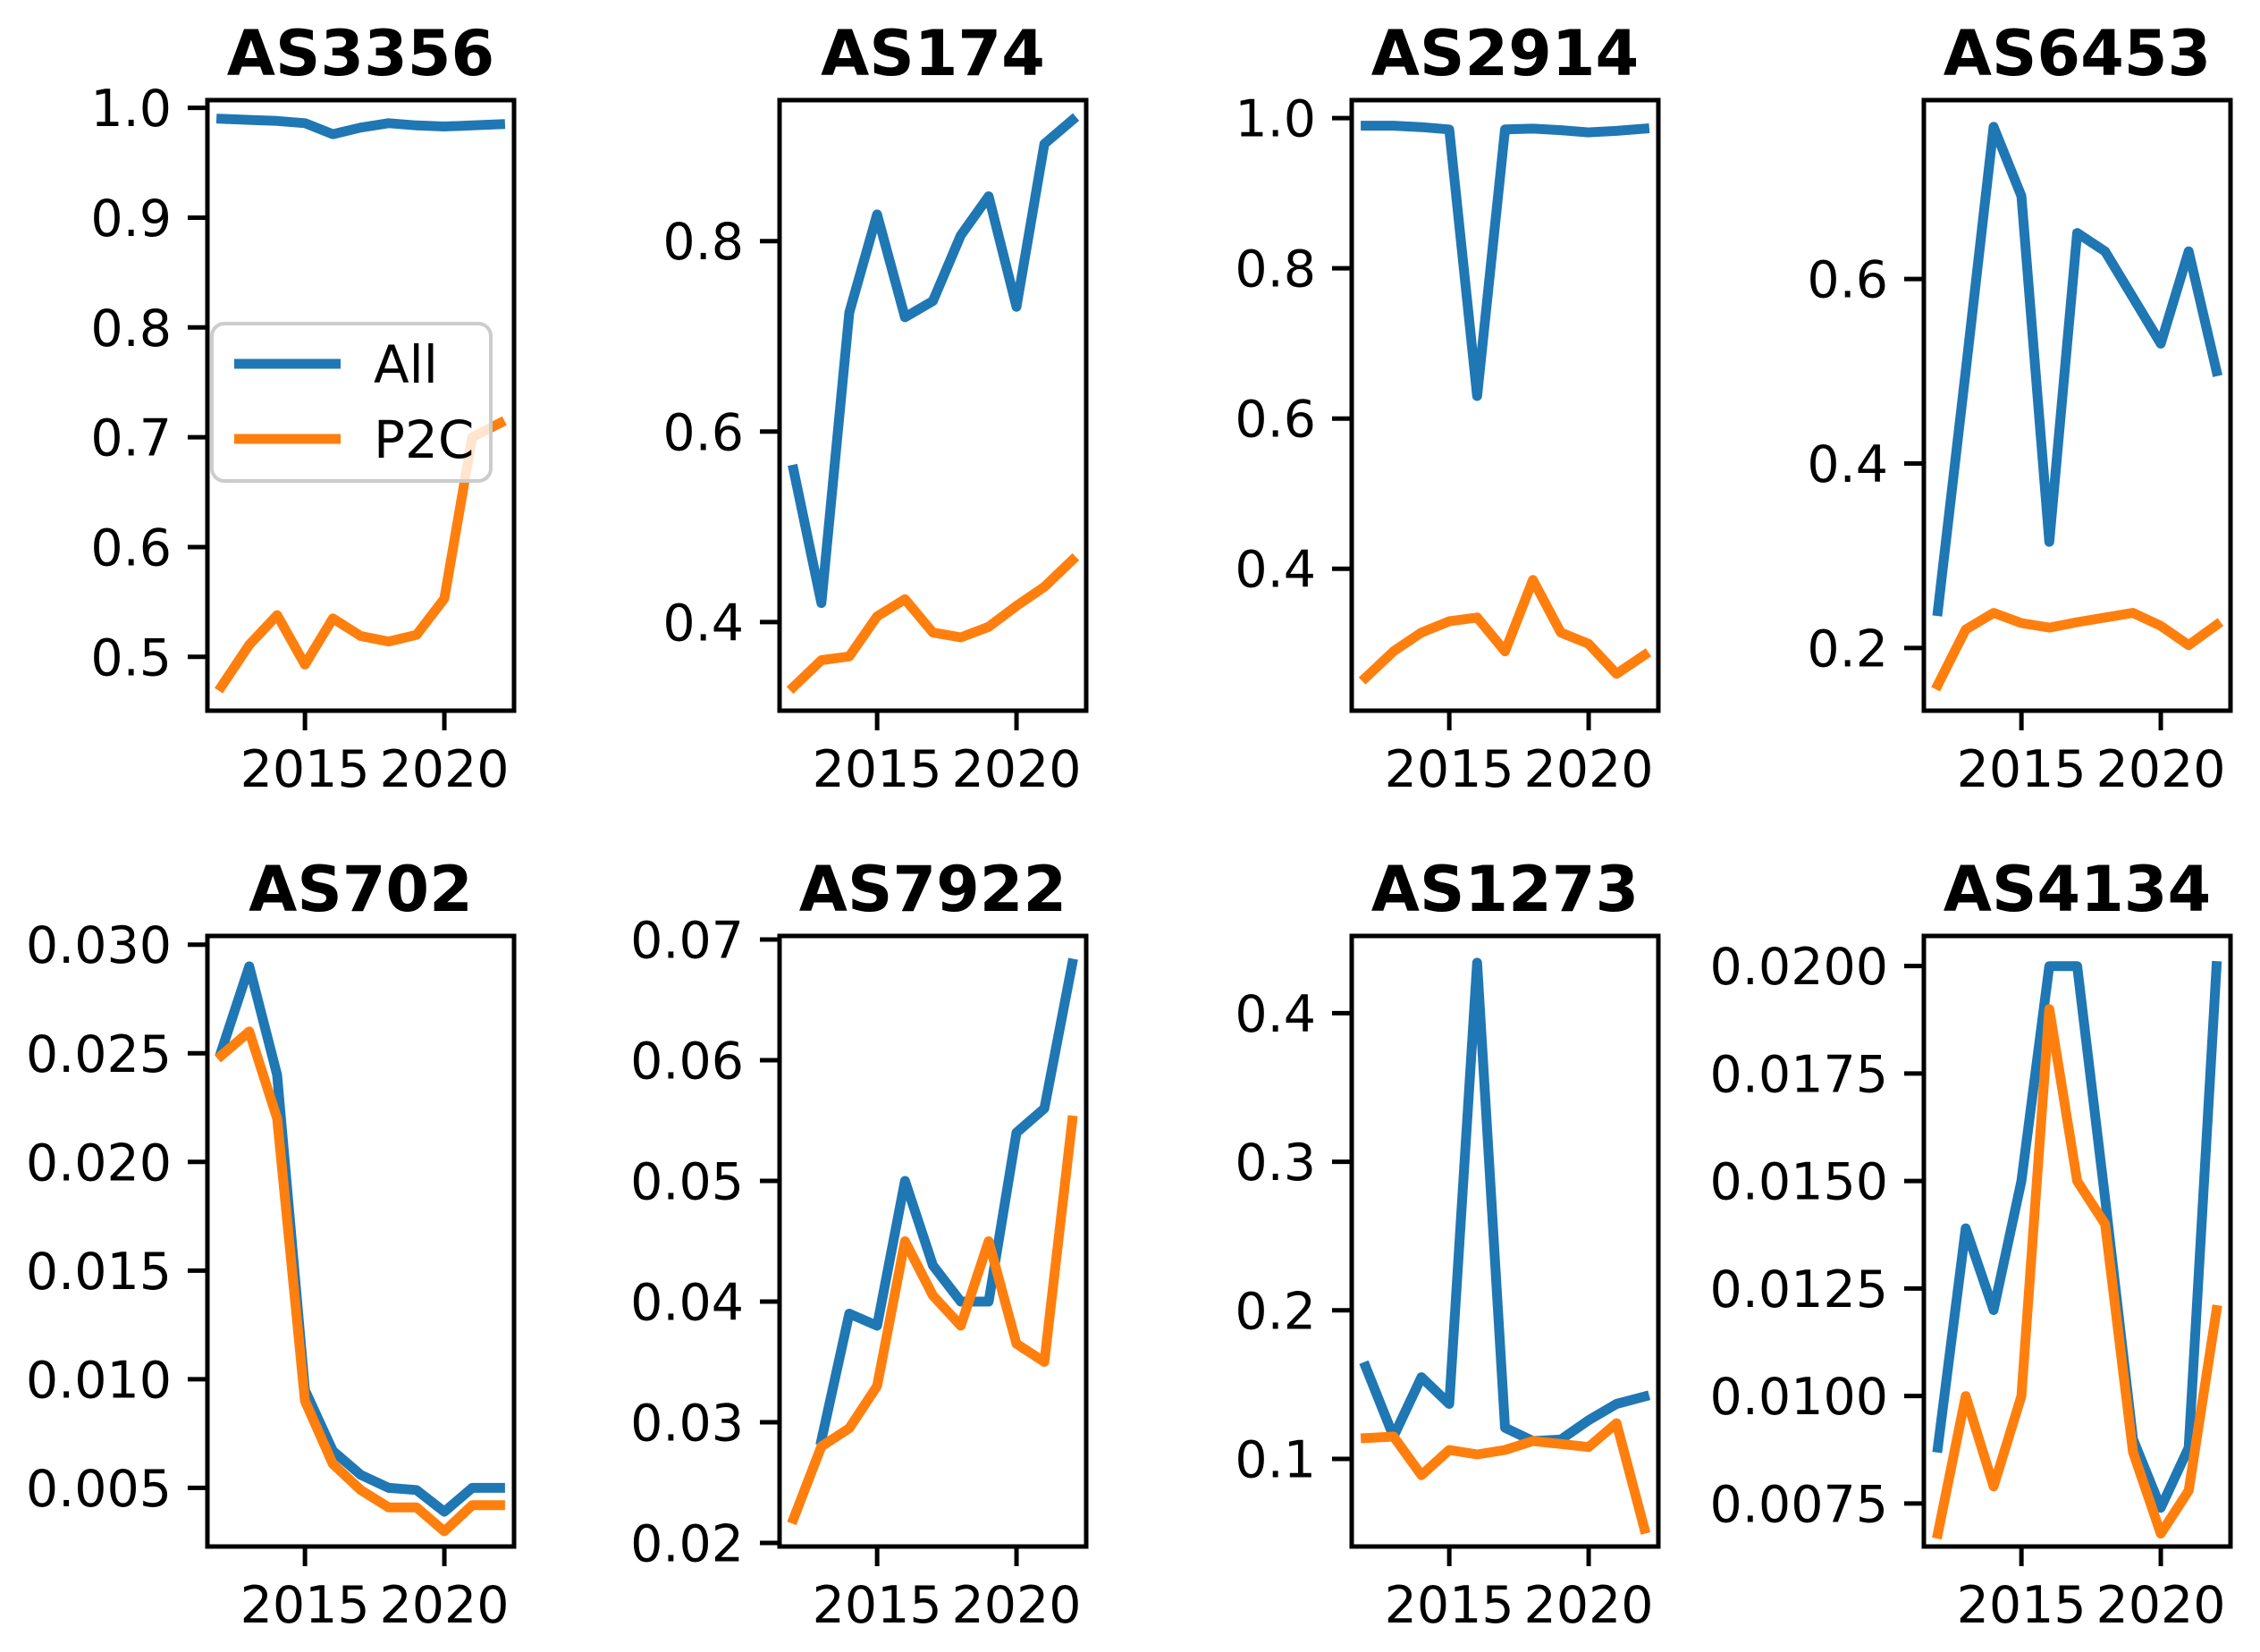 Image resolution: width=2260 pixels, height=1652 pixels. What do you see at coordinates (687, 1182) in the screenshot?
I see `y-tick-label: 0.05` at bounding box center [687, 1182].